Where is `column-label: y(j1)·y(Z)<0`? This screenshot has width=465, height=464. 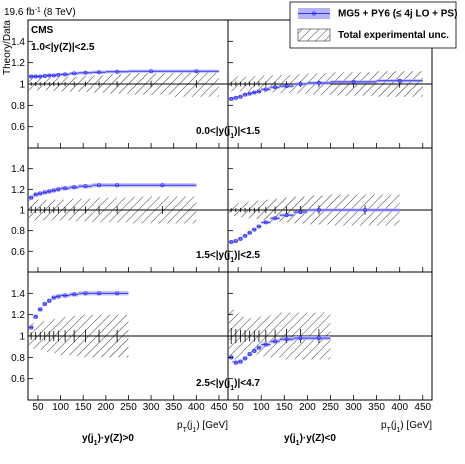
column-label: y(j1)·y(Z)<0 is located at coordinates (310, 440).